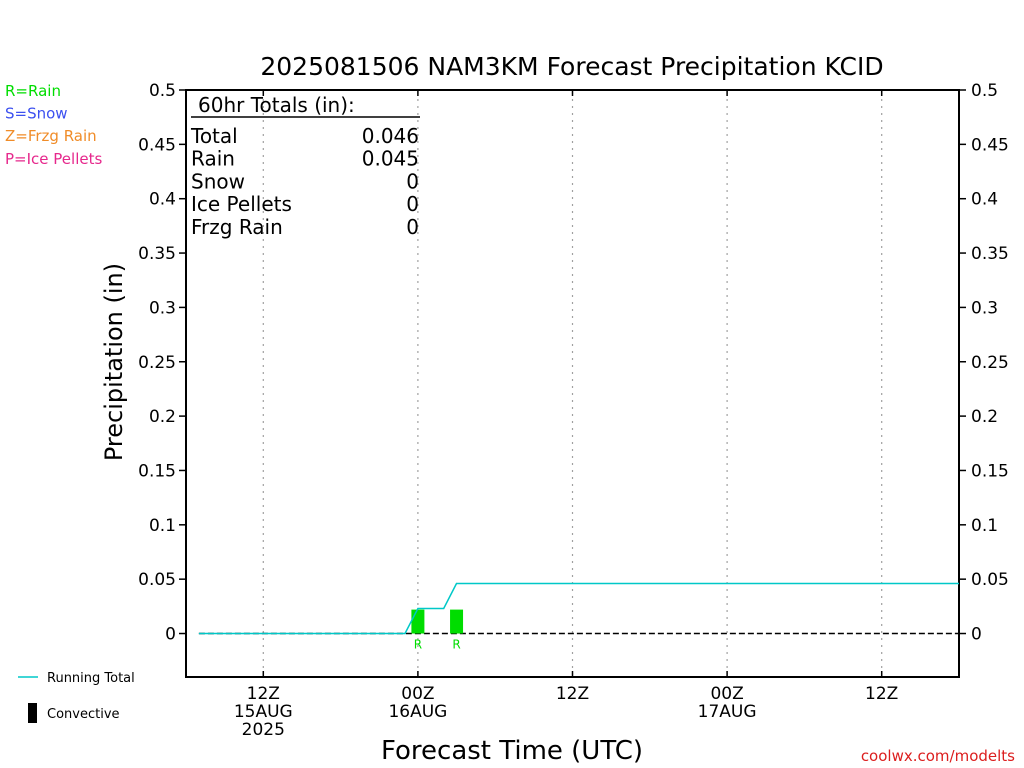 This screenshot has width=1024, height=768. Describe the element at coordinates (390, 159) in the screenshot. I see `totals-row-value: 0.045` at that location.